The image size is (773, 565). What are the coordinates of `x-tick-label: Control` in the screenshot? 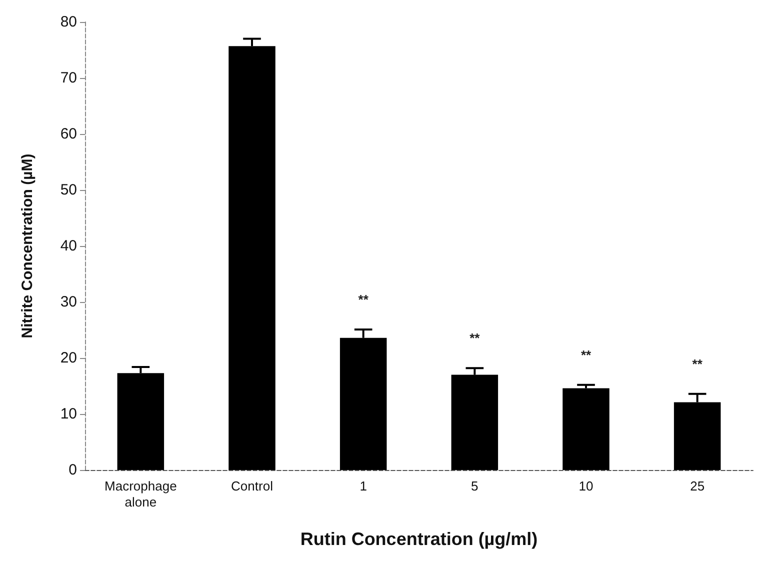 It's located at (252, 486).